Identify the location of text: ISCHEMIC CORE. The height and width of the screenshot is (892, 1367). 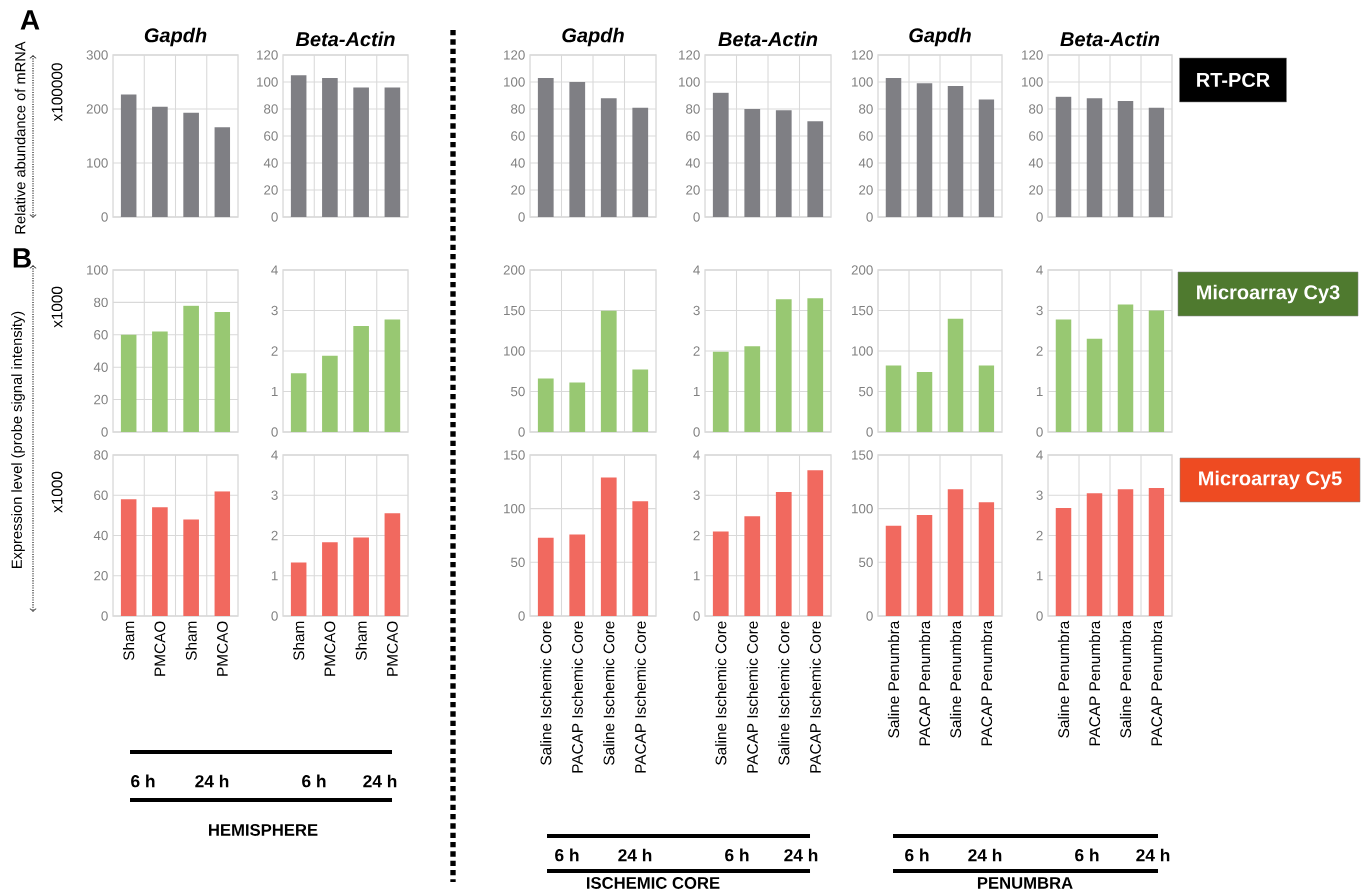
(653, 883).